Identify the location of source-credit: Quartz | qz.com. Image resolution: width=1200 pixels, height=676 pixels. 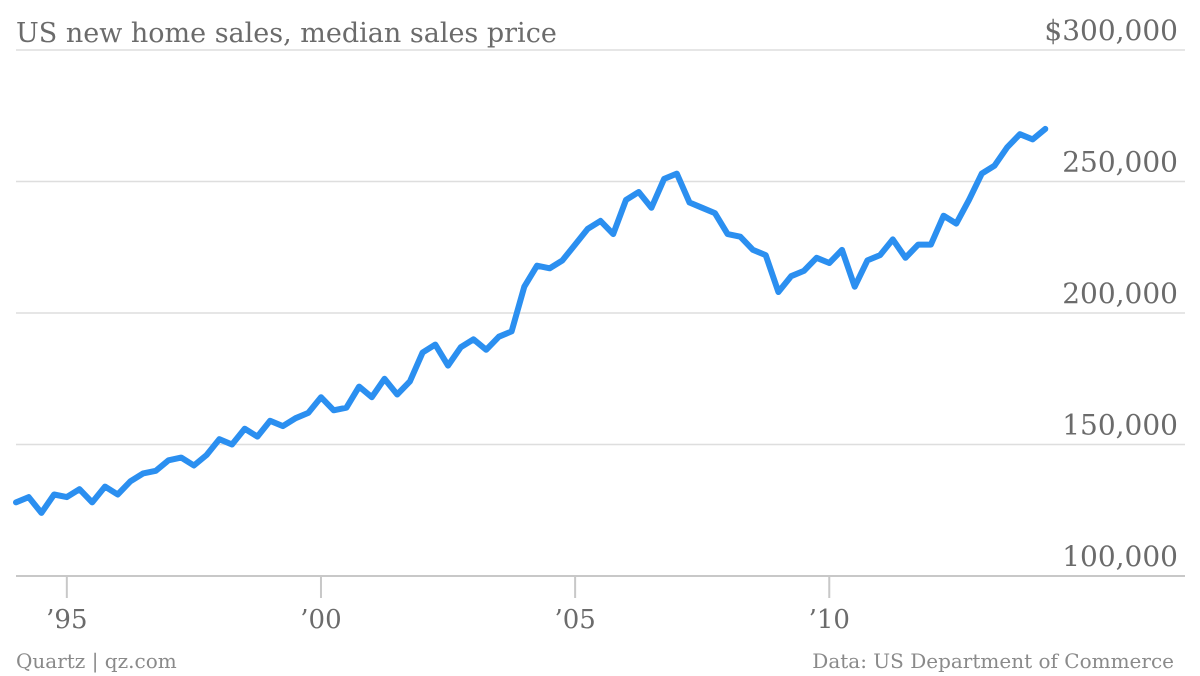
(96, 661).